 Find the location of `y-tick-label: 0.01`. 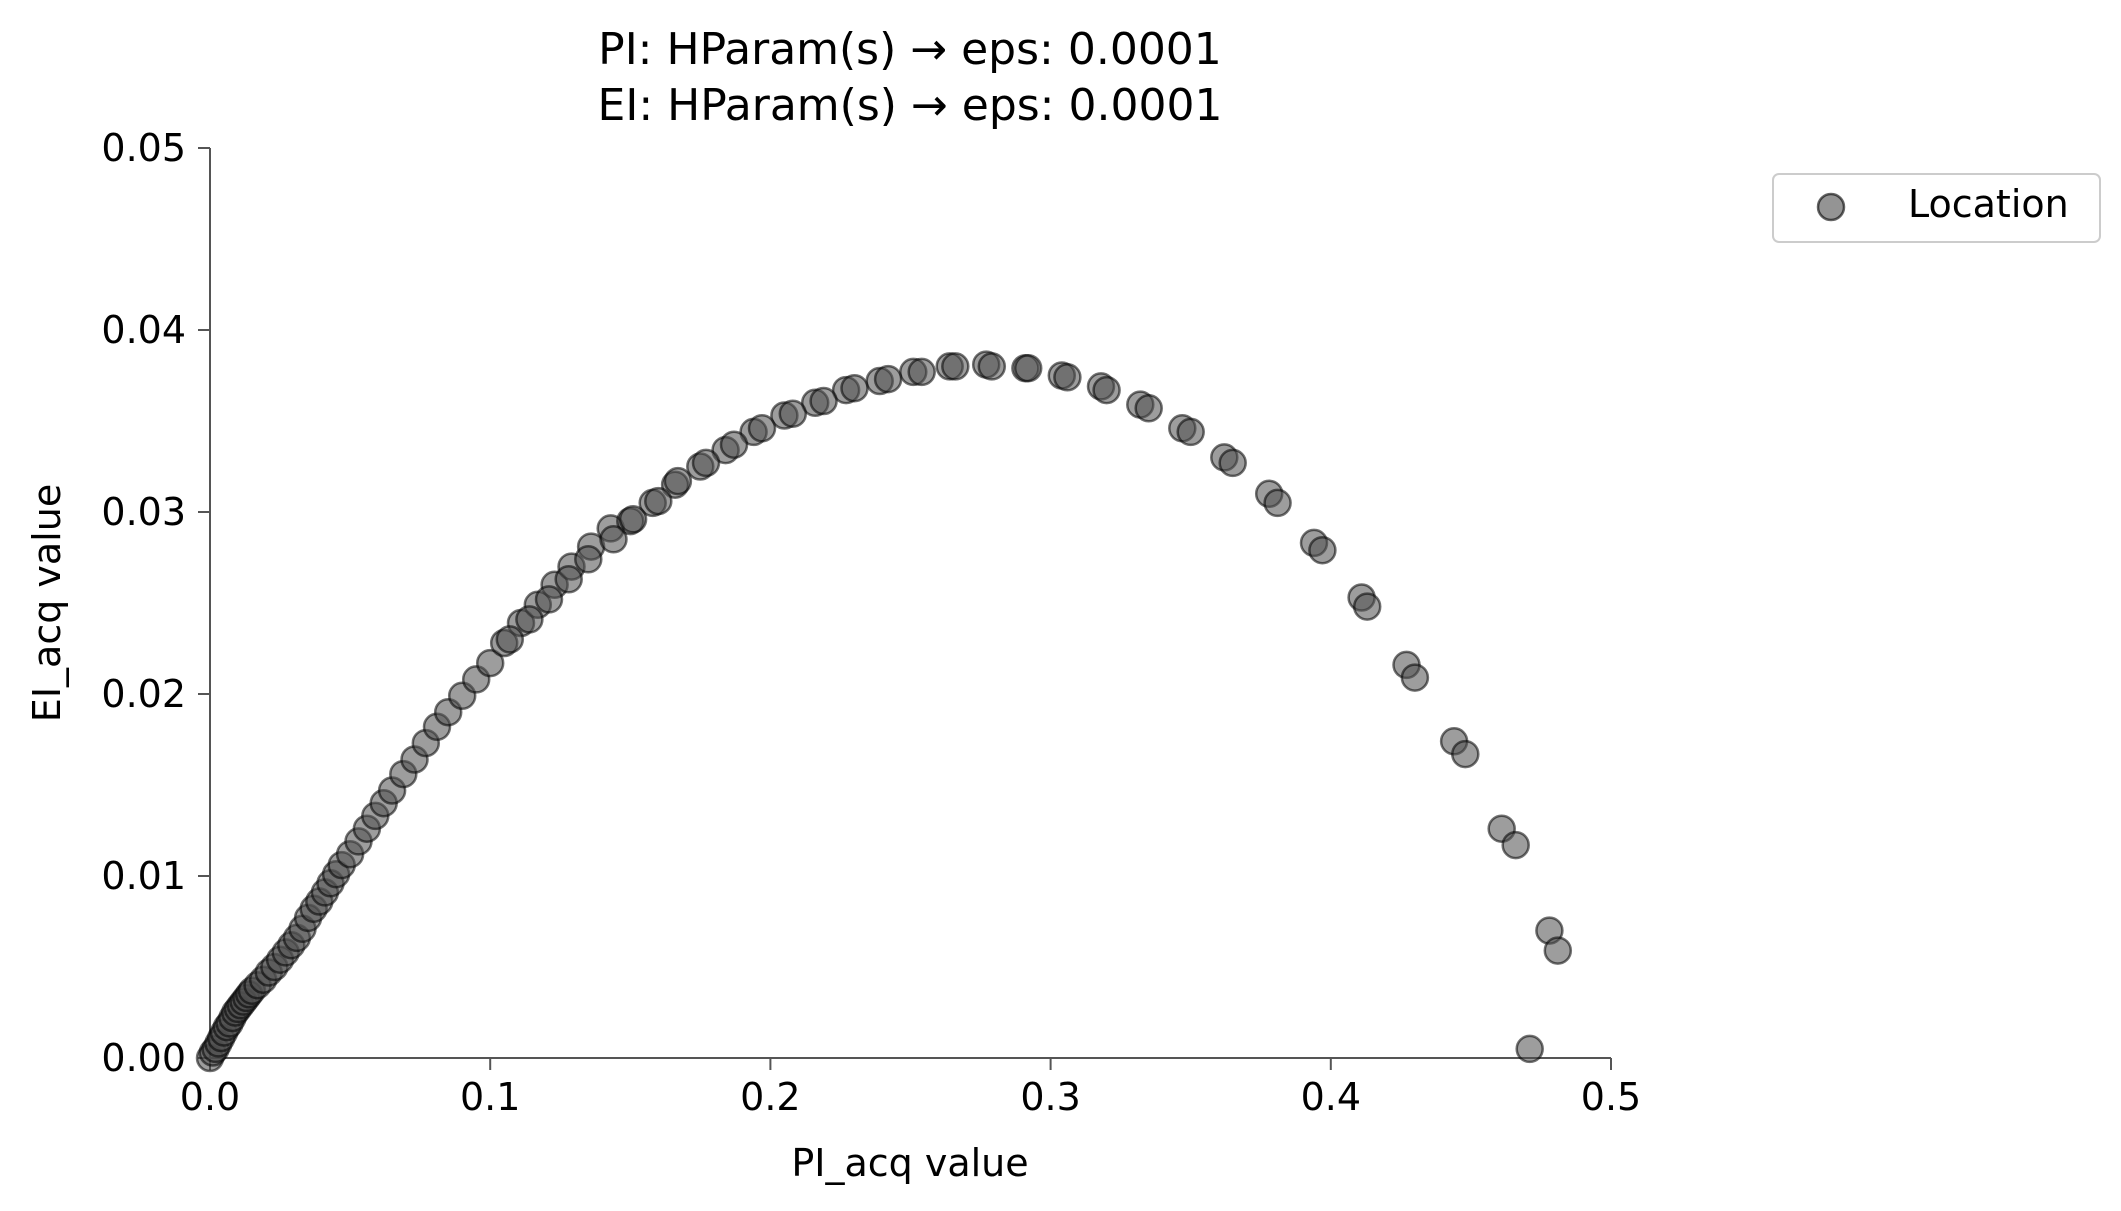

y-tick-label: 0.01 is located at coordinates (143, 876).